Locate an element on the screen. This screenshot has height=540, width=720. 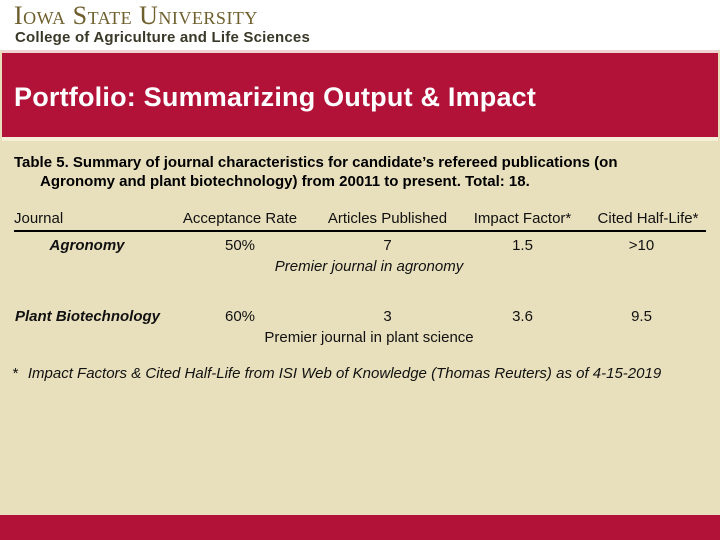
journal-name: Plant Biotechnology is located at coordinates (88, 316).